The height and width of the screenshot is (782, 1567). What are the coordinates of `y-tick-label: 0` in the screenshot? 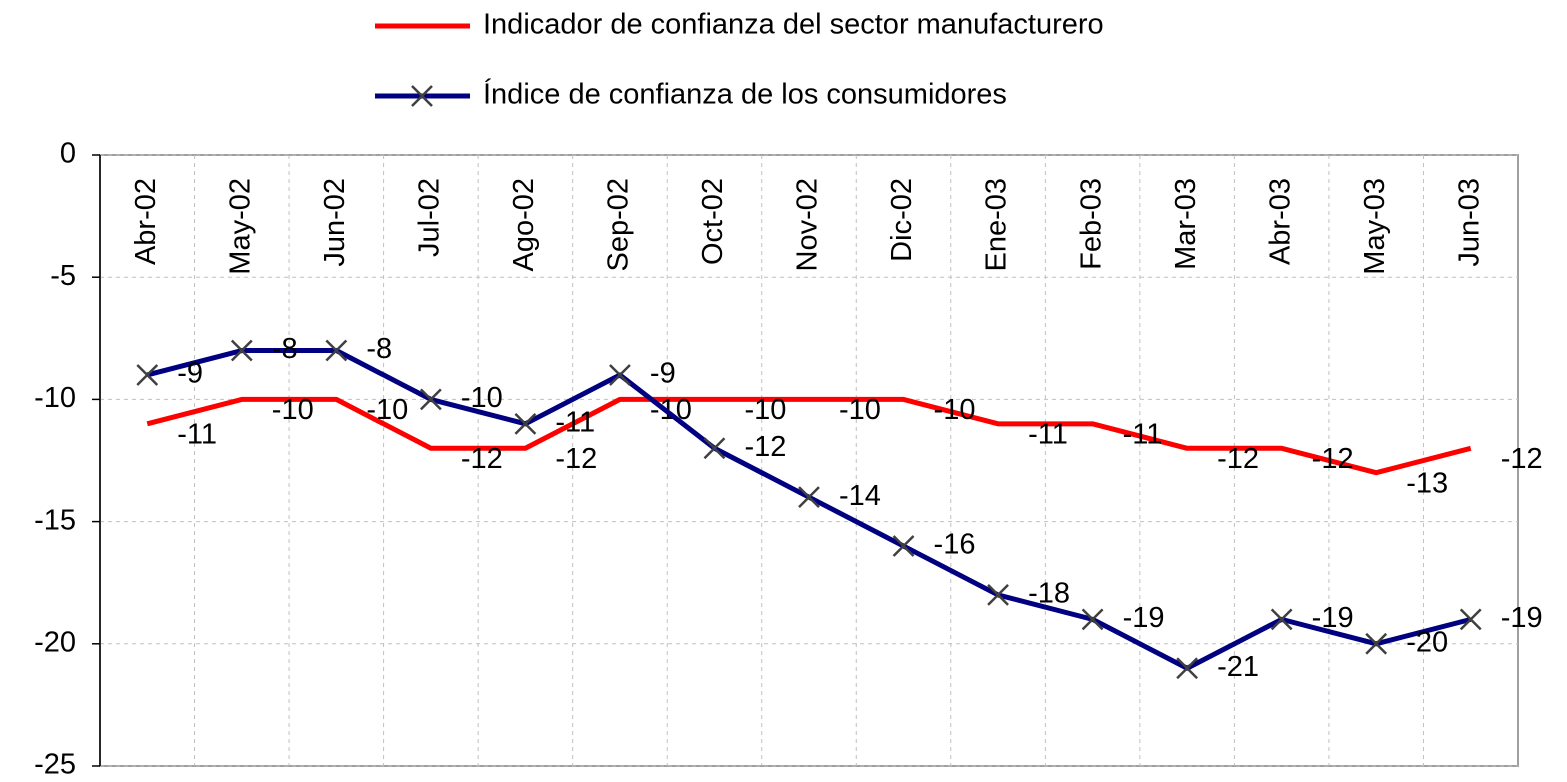 It's located at (68, 154).